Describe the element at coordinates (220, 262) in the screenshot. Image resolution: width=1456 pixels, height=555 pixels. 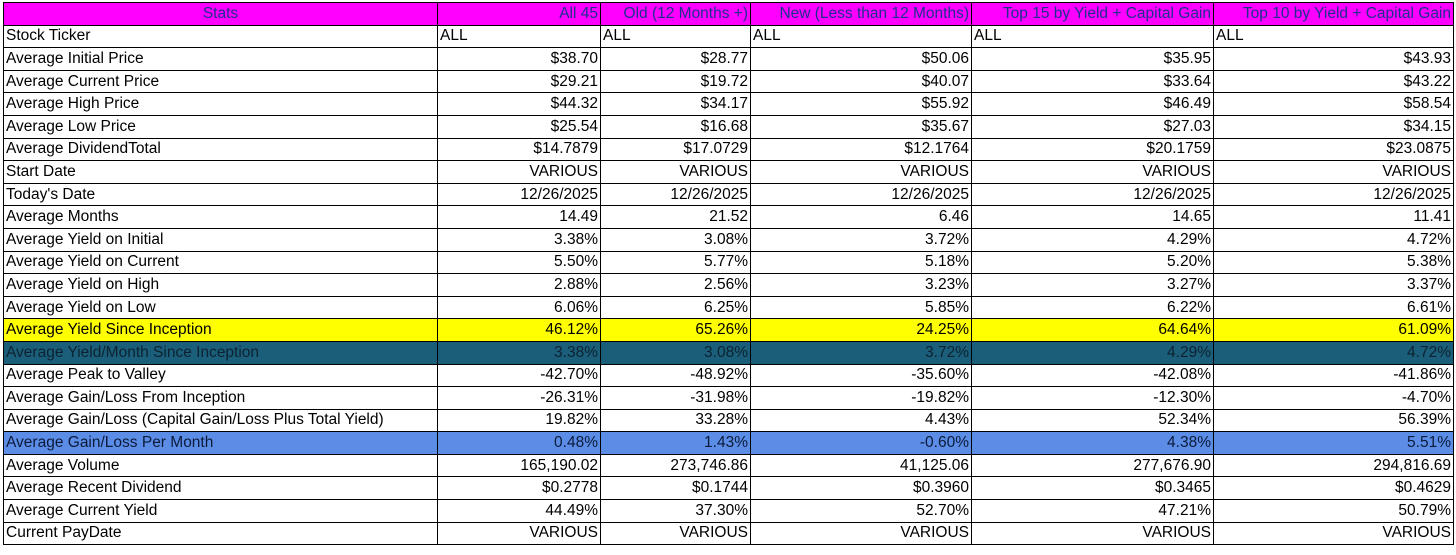
I see `row-label: Average Yield on Current` at that location.